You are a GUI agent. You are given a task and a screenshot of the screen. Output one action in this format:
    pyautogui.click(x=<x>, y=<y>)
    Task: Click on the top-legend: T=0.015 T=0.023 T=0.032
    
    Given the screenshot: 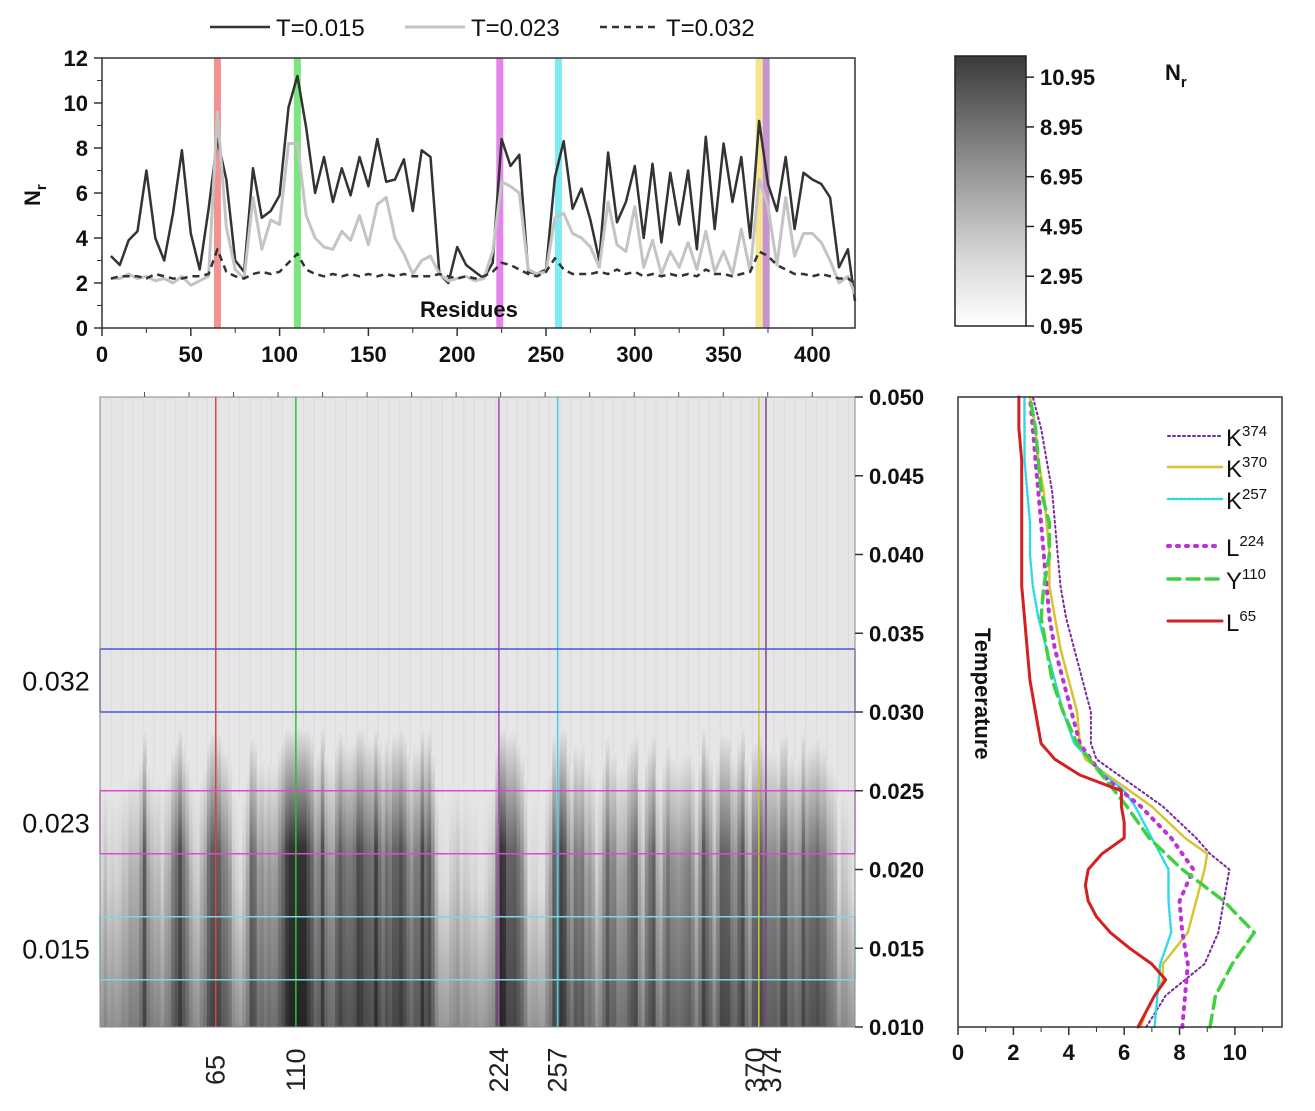 What is the action you would take?
    pyautogui.click(x=482, y=28)
    